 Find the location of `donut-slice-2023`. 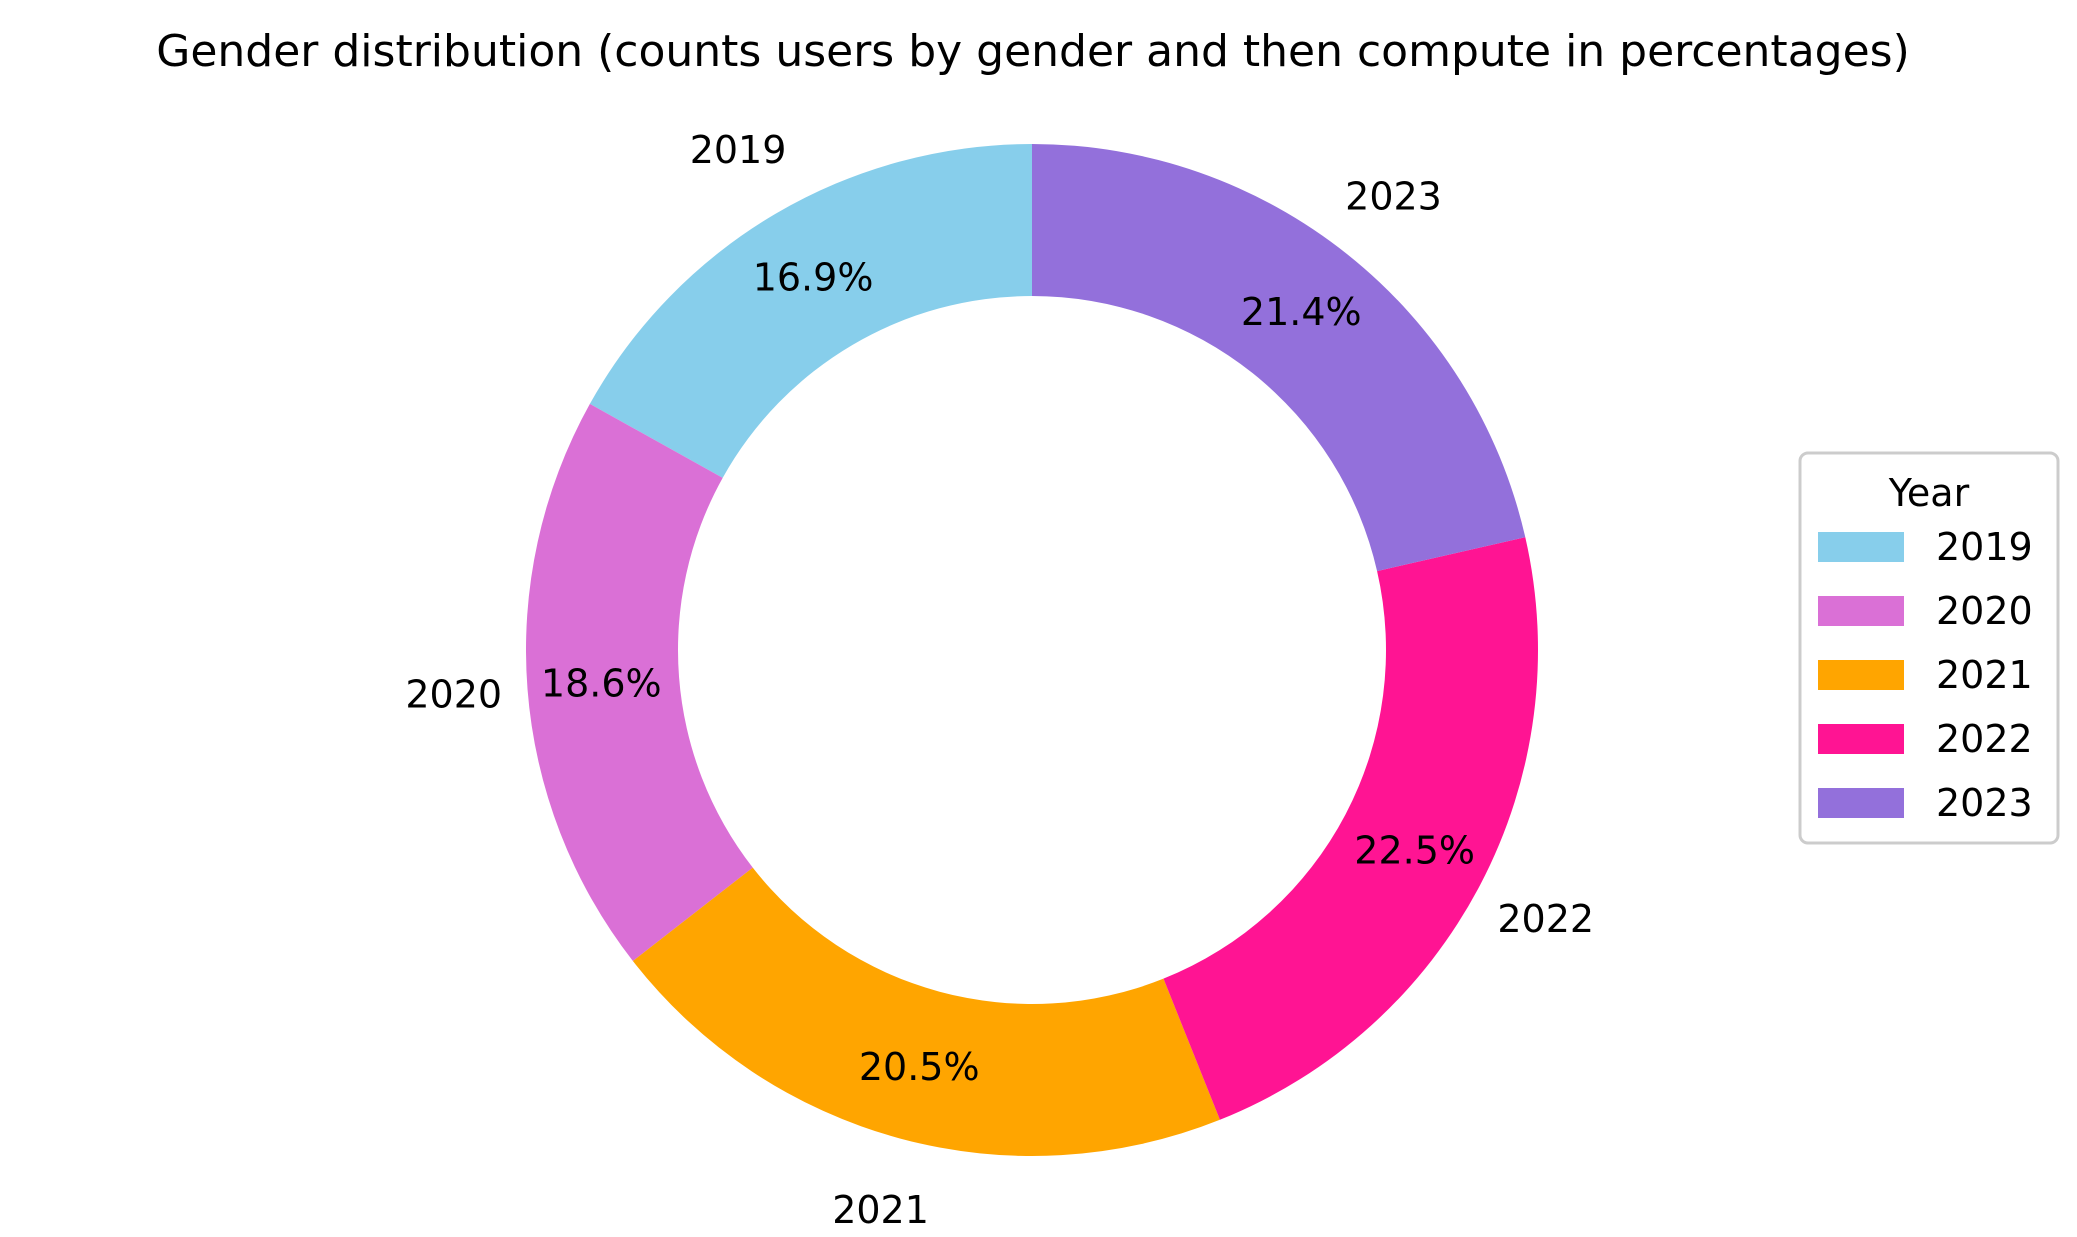

donut-slice-2023 is located at coordinates (1279, 358).